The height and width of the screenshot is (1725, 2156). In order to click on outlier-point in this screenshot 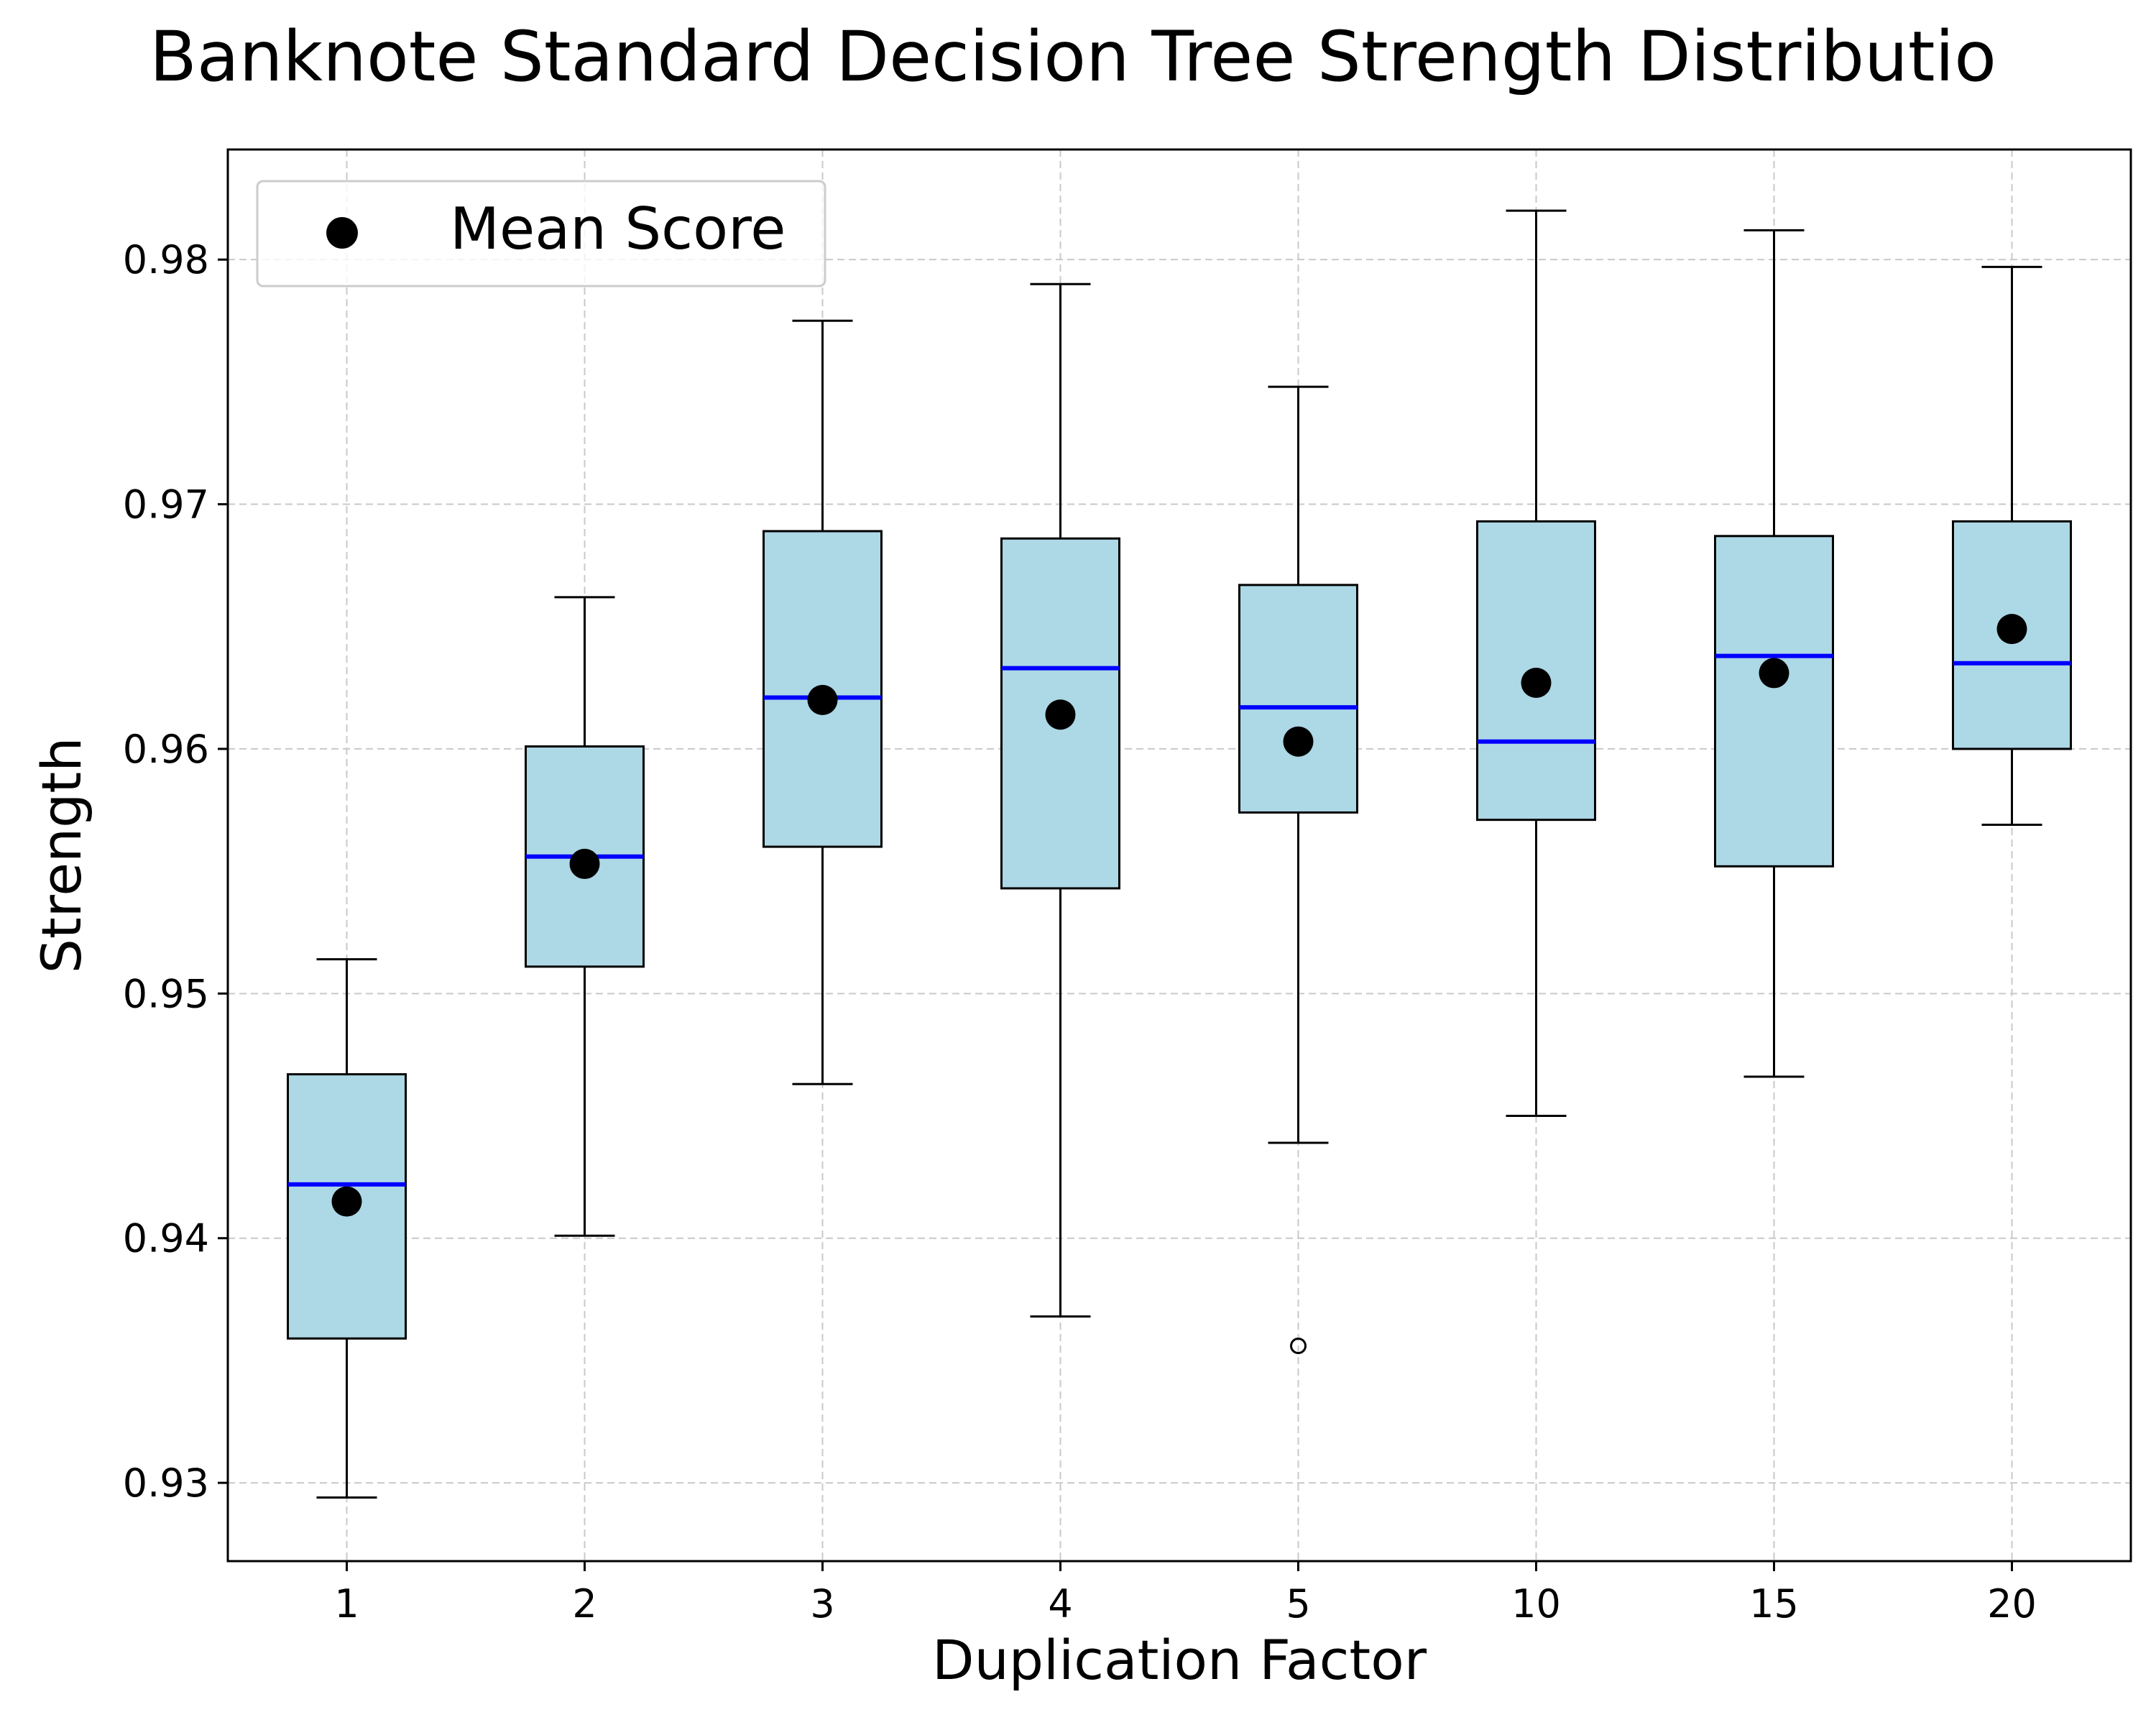, I will do `click(1299, 1345)`.